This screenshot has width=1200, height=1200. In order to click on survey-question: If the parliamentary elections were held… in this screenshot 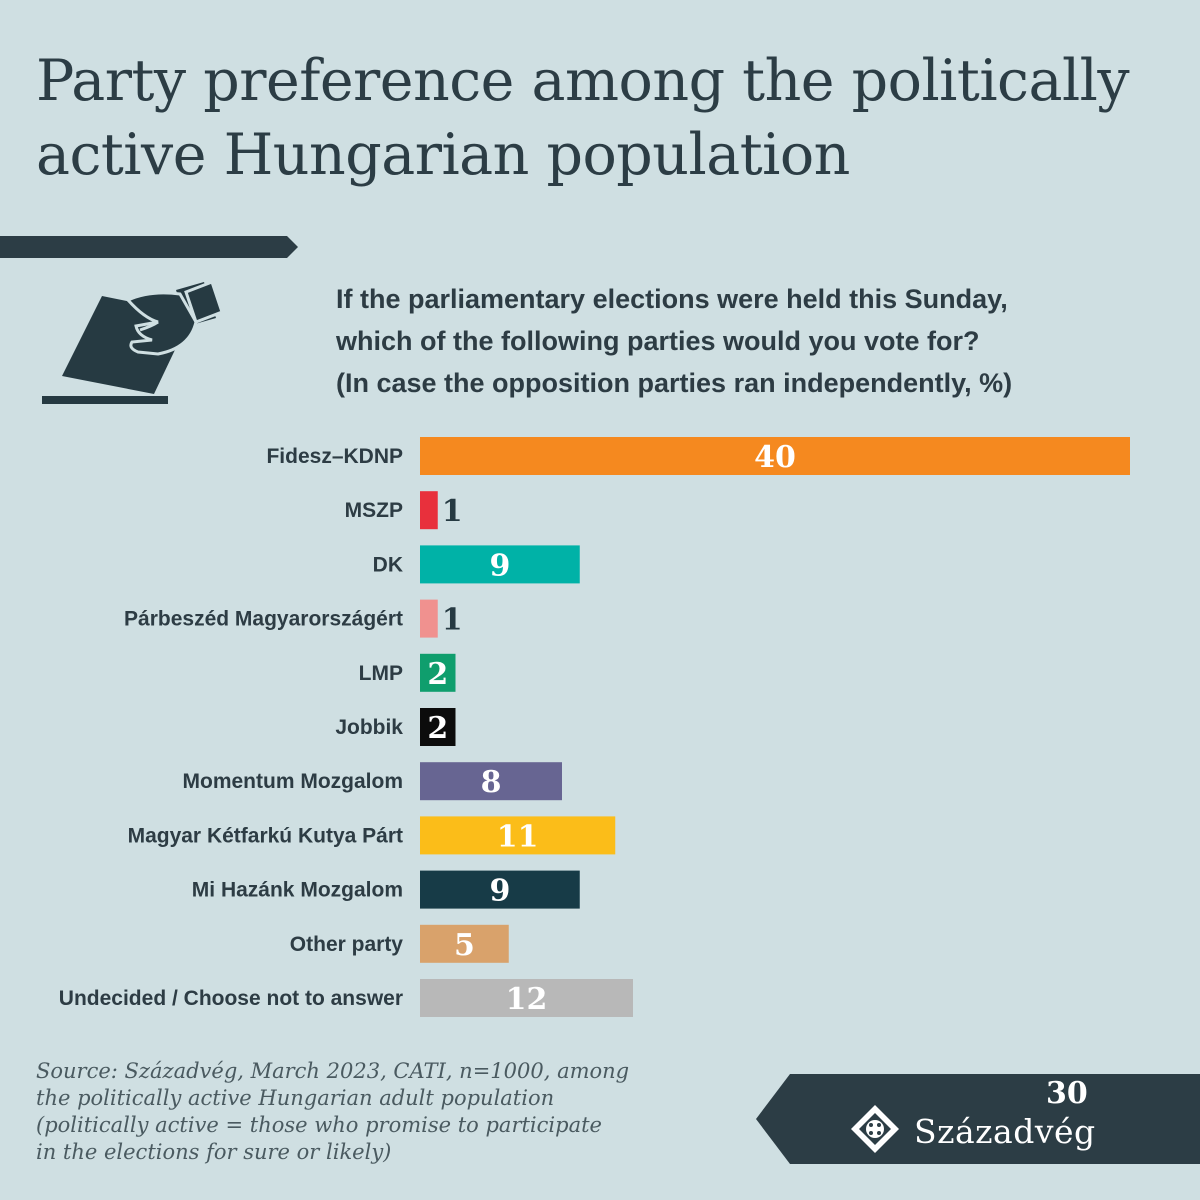, I will do `click(761, 341)`.